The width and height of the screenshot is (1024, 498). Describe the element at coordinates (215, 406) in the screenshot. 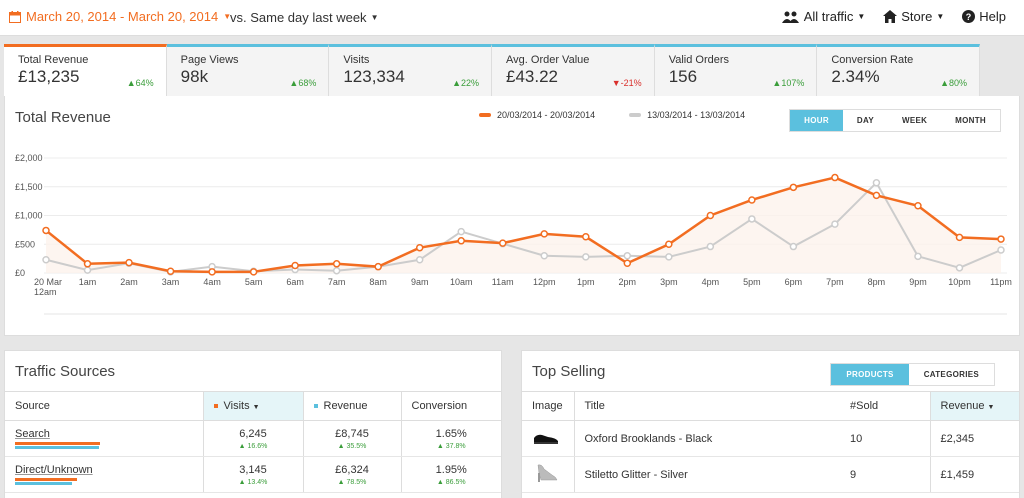

I see `orange-swatch` at that location.